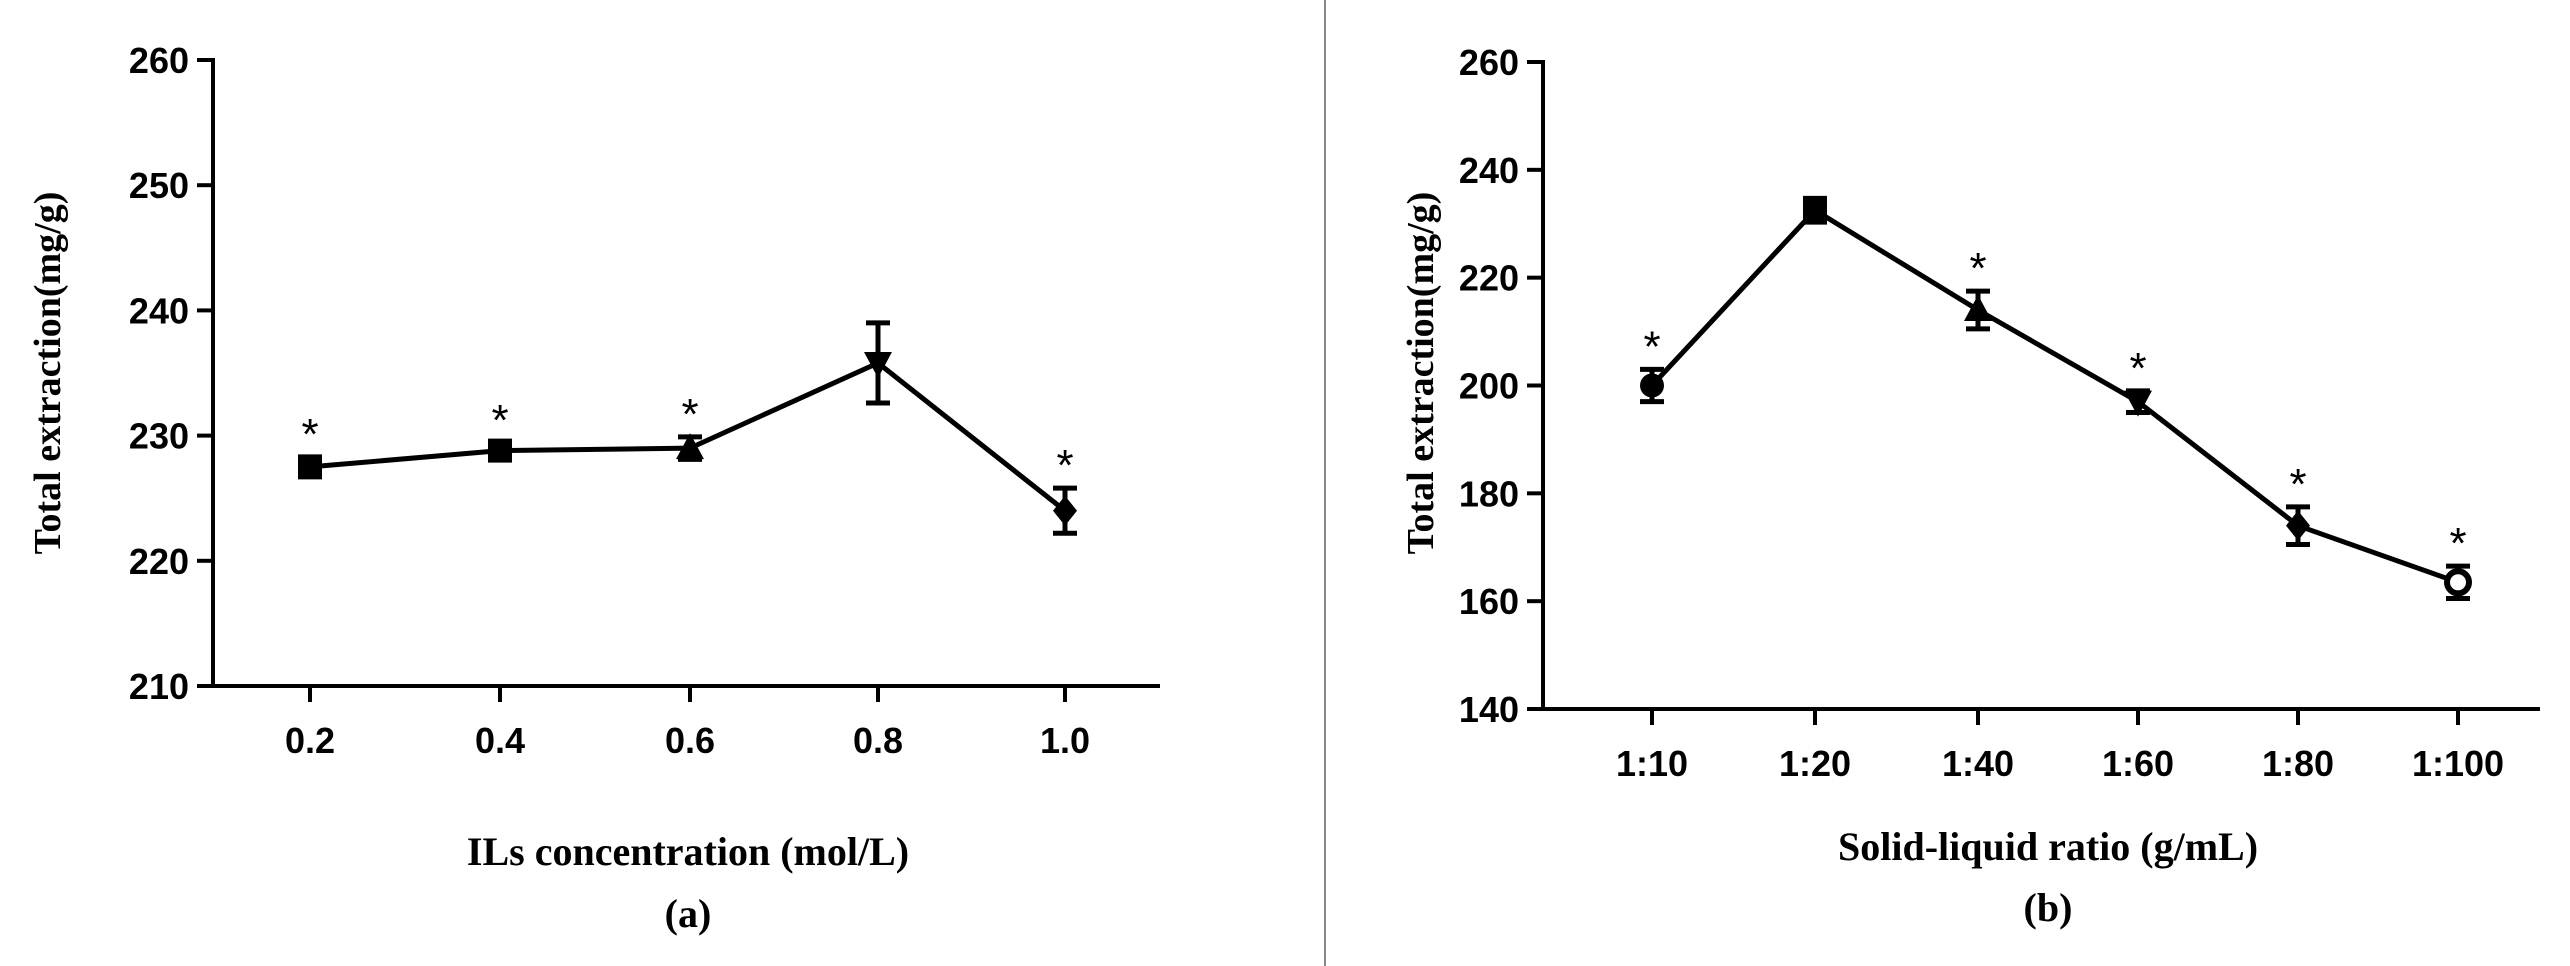 The width and height of the screenshot is (2570, 966). Describe the element at coordinates (2298, 763) in the screenshot. I see `x-tick-label: 1:80` at that location.